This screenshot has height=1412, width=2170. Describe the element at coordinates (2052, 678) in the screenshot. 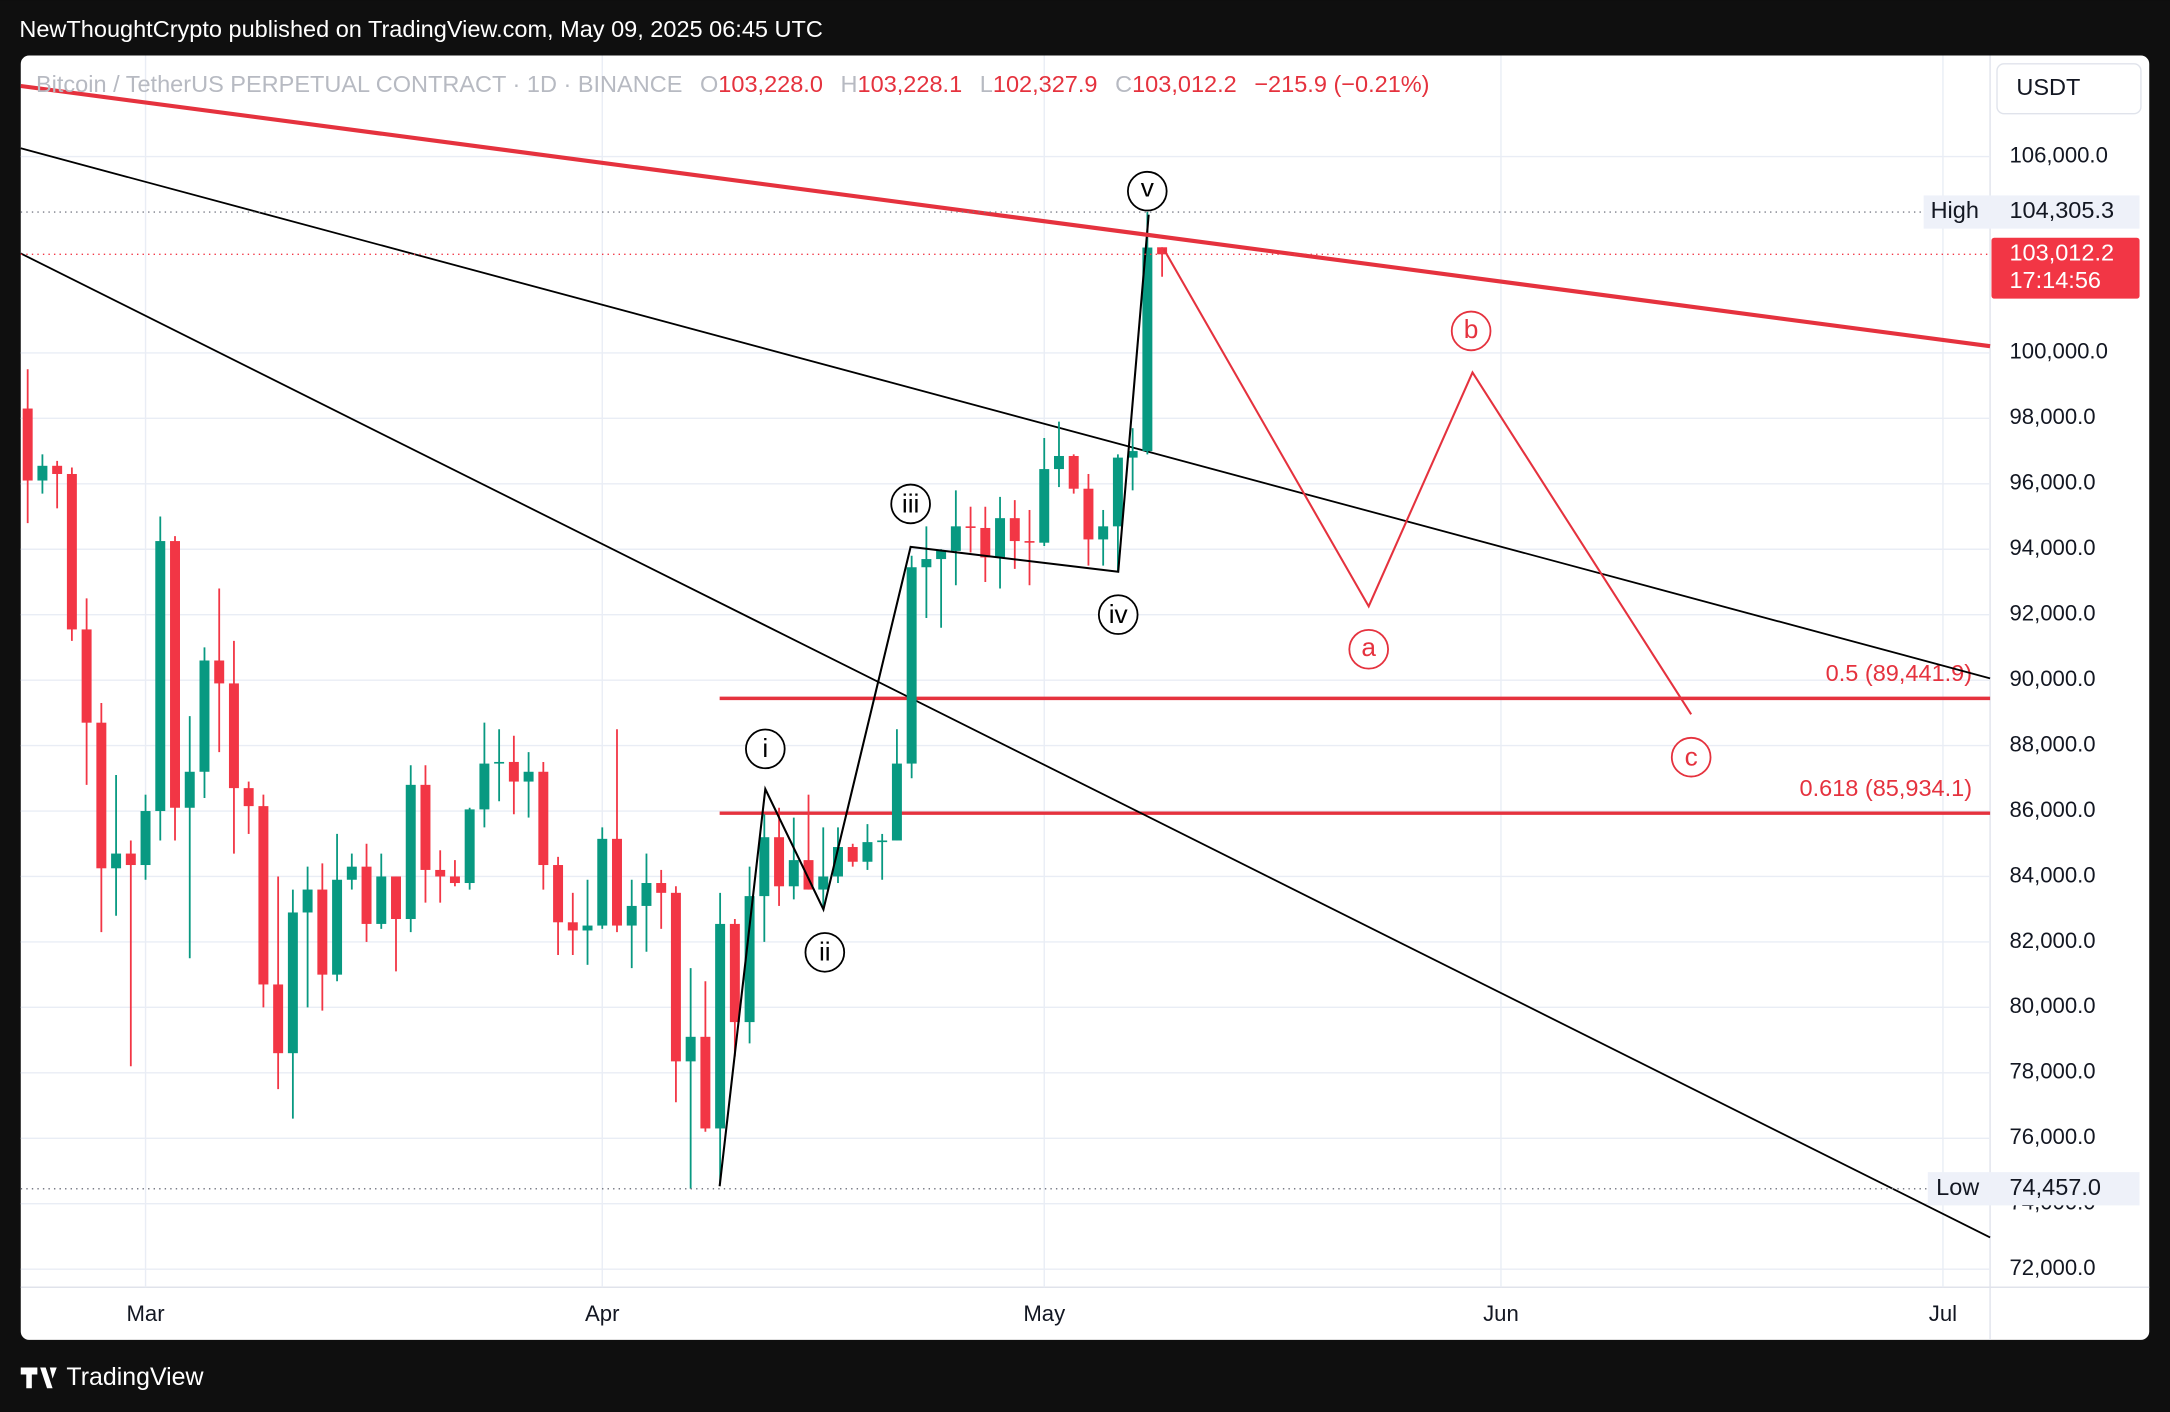

I see `y-tick-label: 90,000.0` at that location.